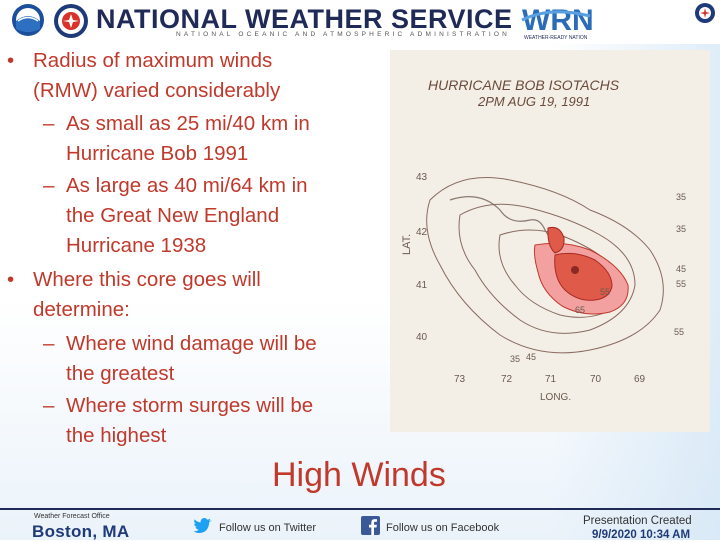 The width and height of the screenshot is (720, 542). What do you see at coordinates (187, 185) in the screenshot?
I see `sub-bullet-text: As large as 40 mi/64 km in` at bounding box center [187, 185].